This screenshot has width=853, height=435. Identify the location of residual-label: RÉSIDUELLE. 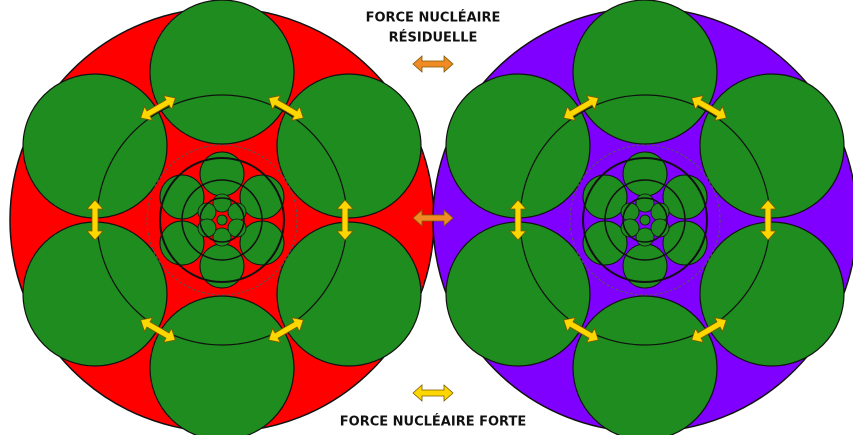
(433, 38).